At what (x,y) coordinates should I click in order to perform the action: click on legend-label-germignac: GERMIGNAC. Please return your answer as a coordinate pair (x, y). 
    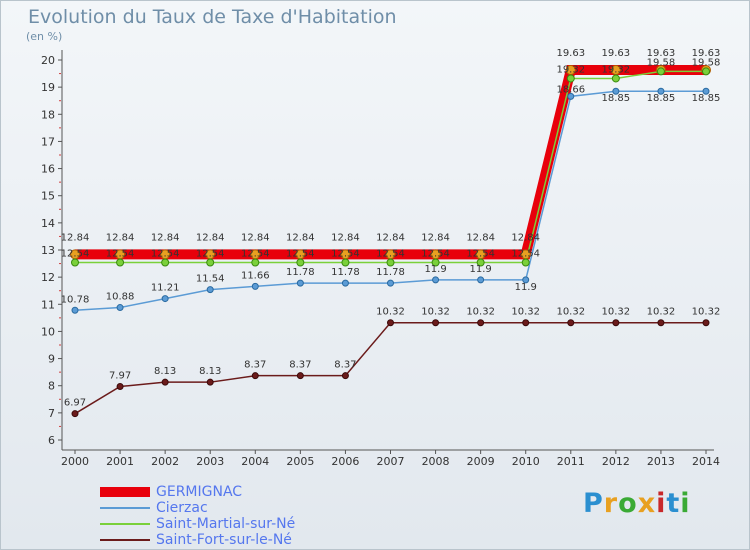
    Looking at the image, I should click on (199, 492).